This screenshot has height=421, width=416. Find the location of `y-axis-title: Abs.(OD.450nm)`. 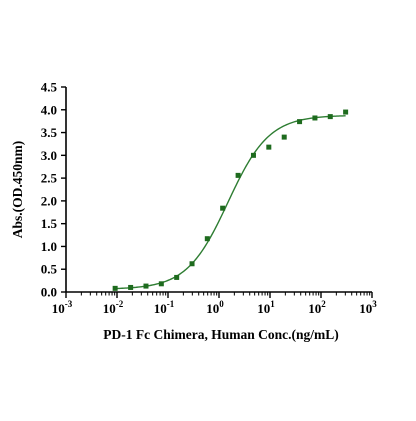

y-axis-title: Abs.(OD.450nm) is located at coordinates (17, 190).